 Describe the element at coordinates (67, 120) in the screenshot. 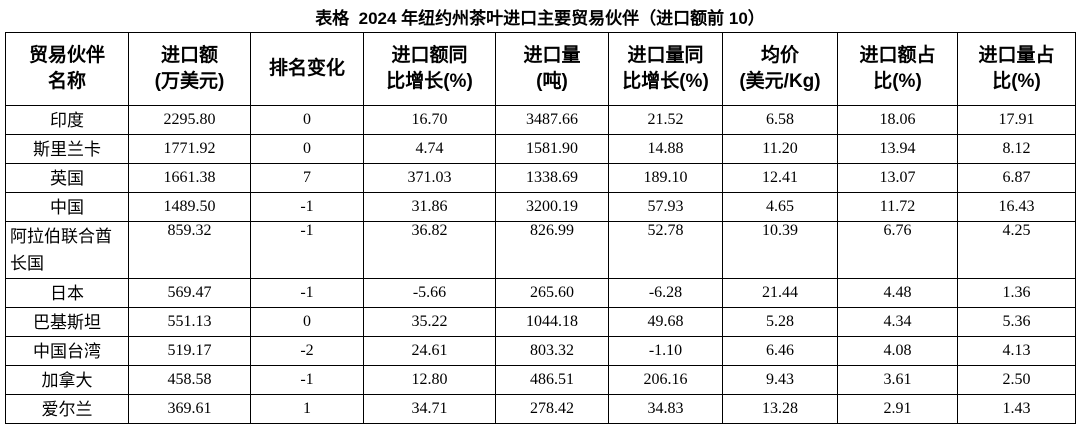

I see `partner-name: 印度` at that location.